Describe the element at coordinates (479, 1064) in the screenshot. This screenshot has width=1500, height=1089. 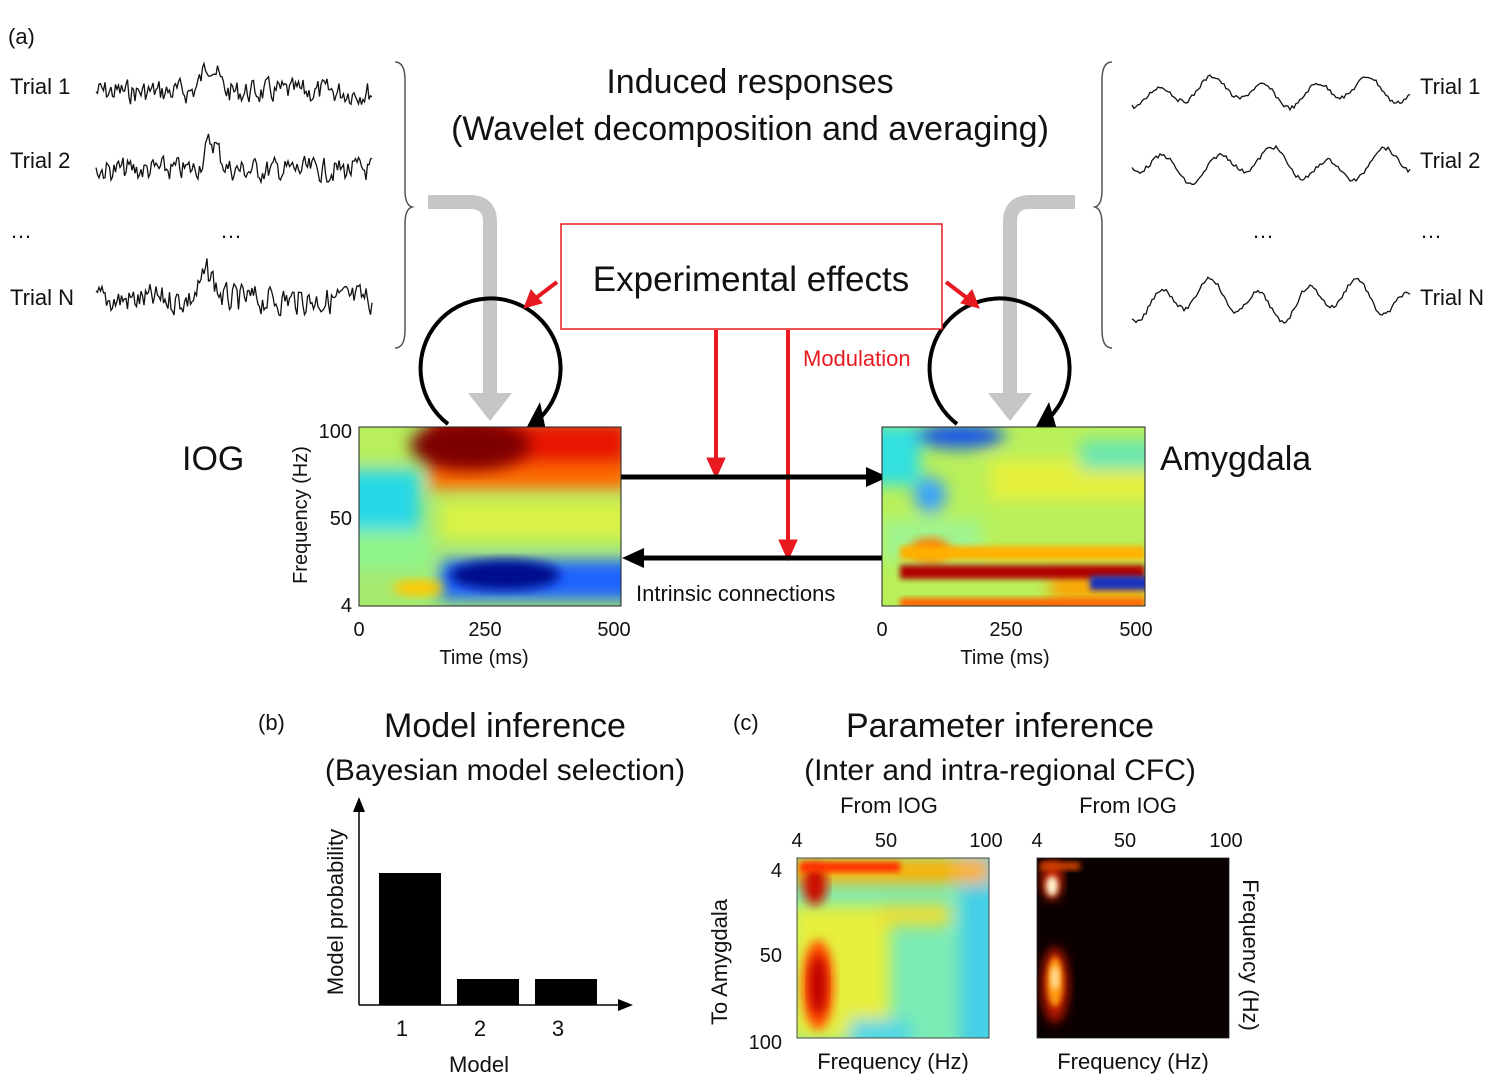
I see `model-x-label: Model` at that location.